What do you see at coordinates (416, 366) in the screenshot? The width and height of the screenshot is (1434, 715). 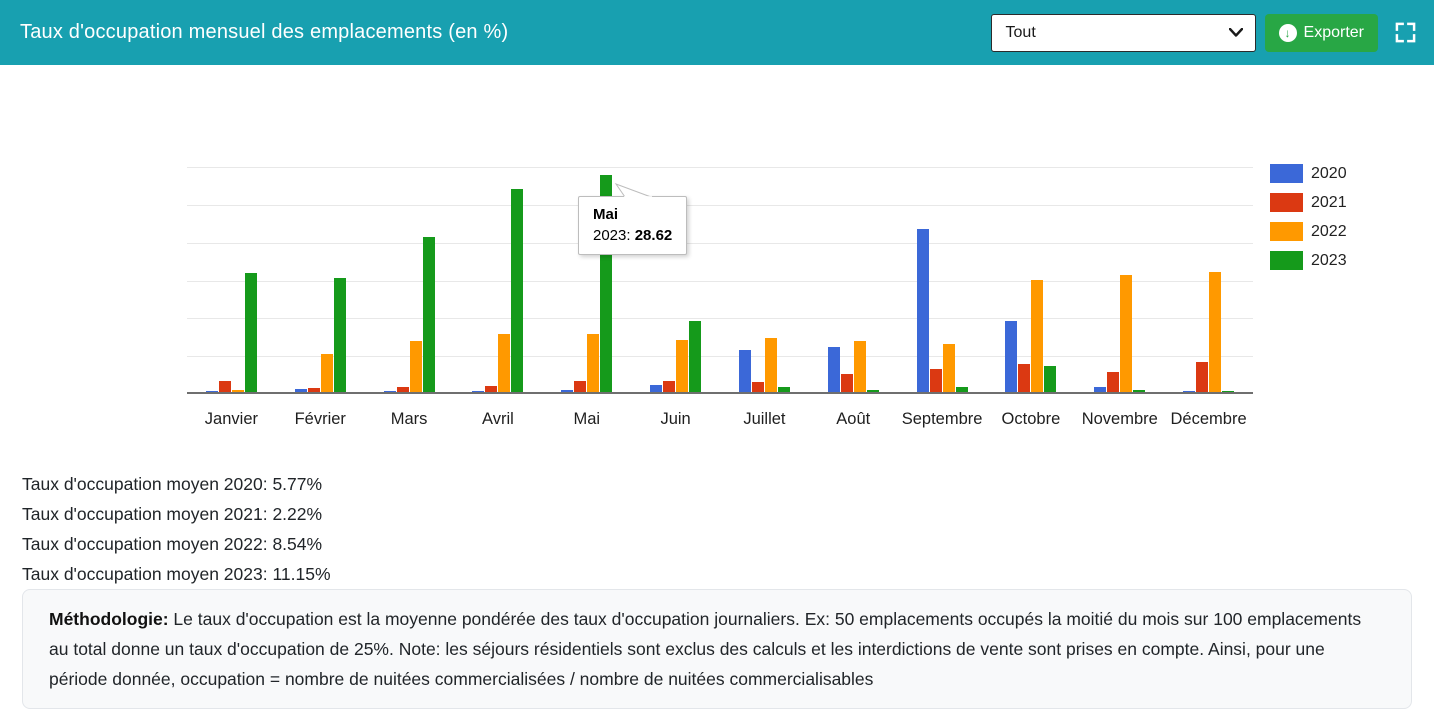 I see `bar-2022-mars` at bounding box center [416, 366].